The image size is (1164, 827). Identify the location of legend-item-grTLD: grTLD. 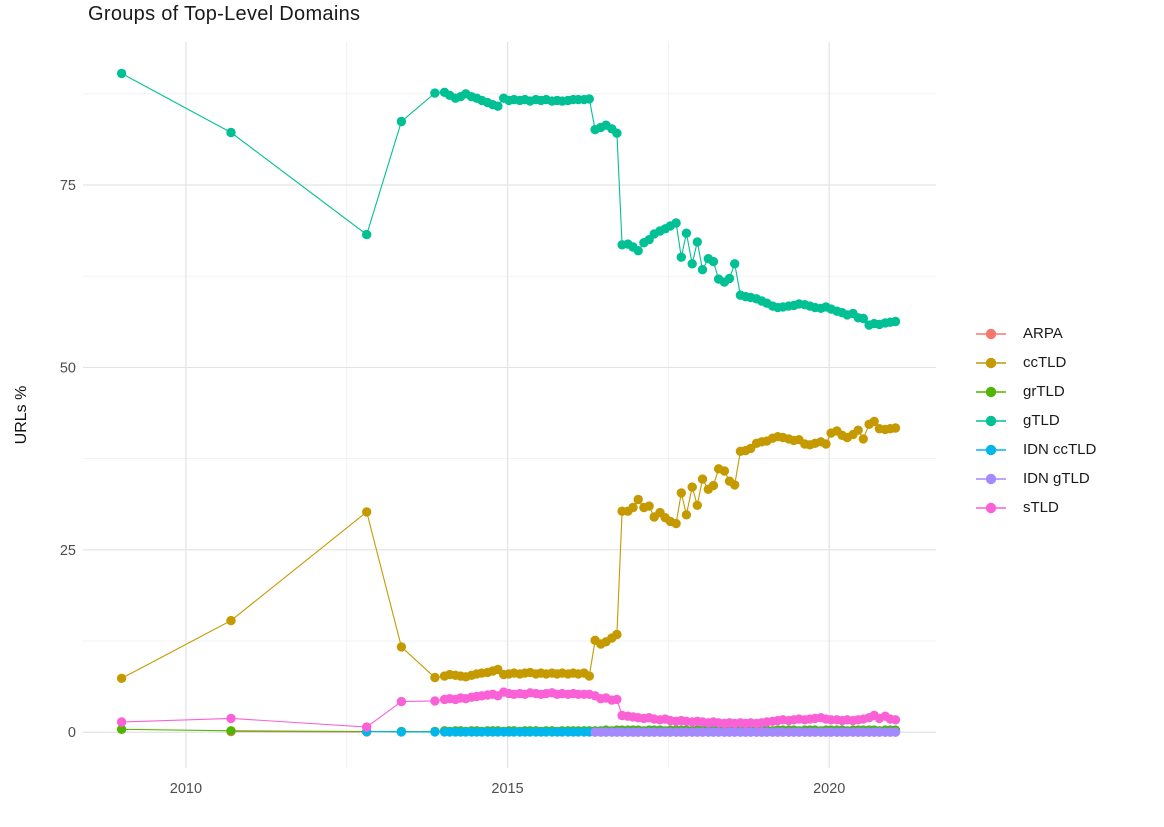
(1036, 391).